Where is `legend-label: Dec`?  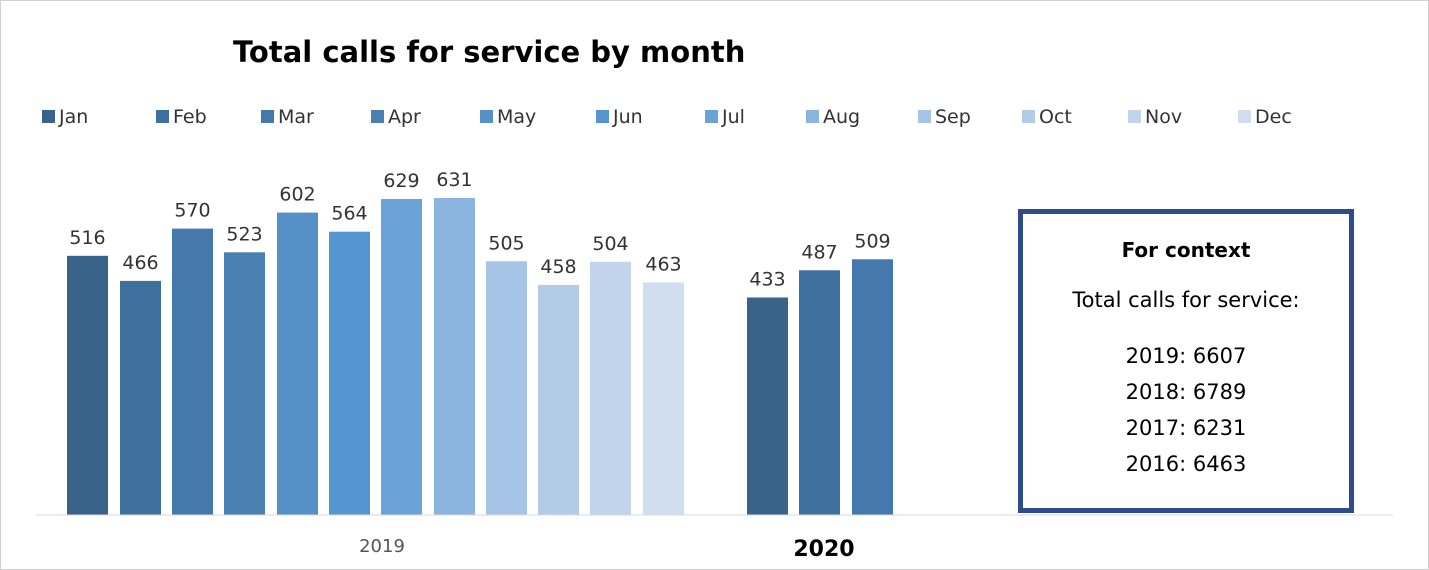
legend-label: Dec is located at coordinates (1273, 117).